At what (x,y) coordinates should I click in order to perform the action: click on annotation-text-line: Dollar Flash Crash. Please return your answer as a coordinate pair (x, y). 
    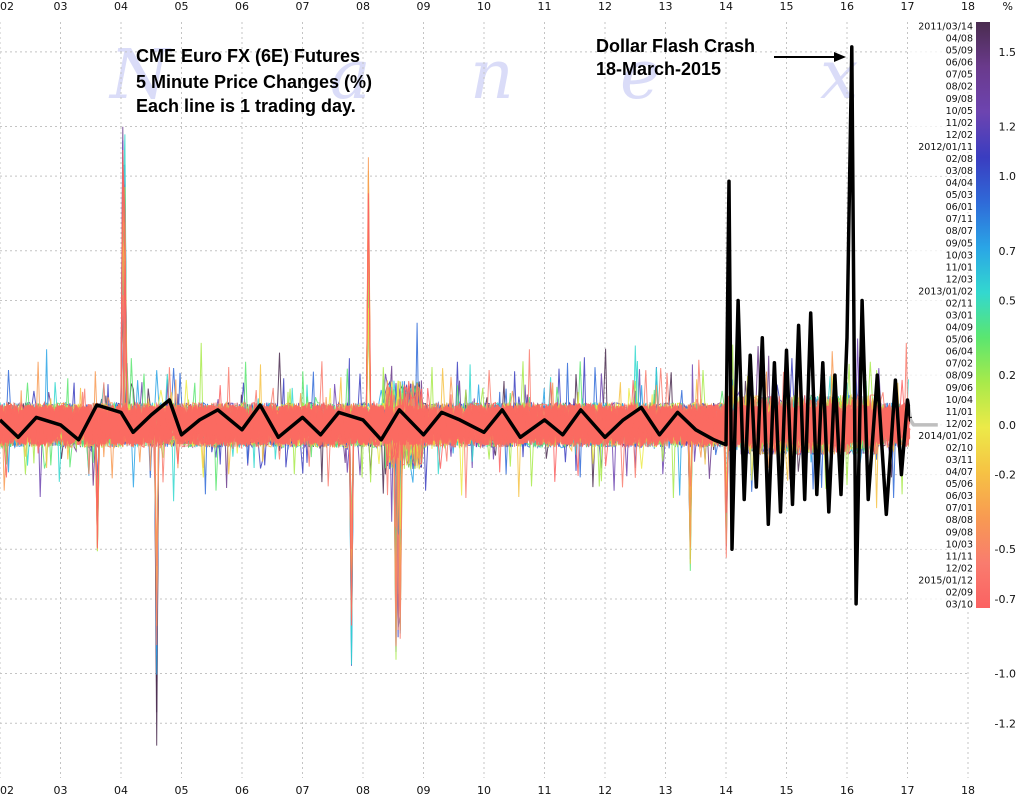
    Looking at the image, I should click on (675, 46).